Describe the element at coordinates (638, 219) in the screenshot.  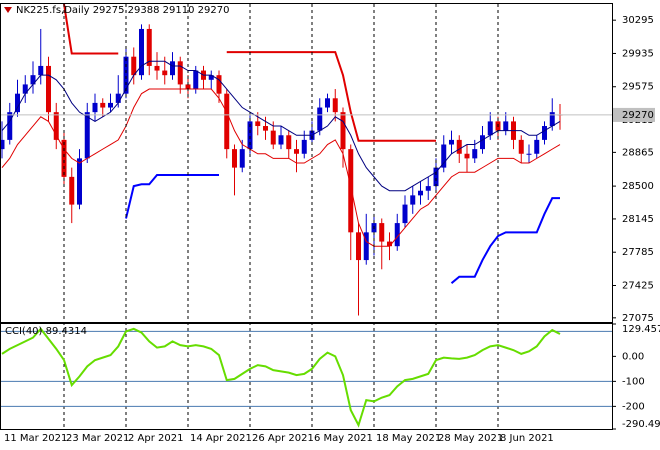
I see `y-tick-label: 28145` at that location.